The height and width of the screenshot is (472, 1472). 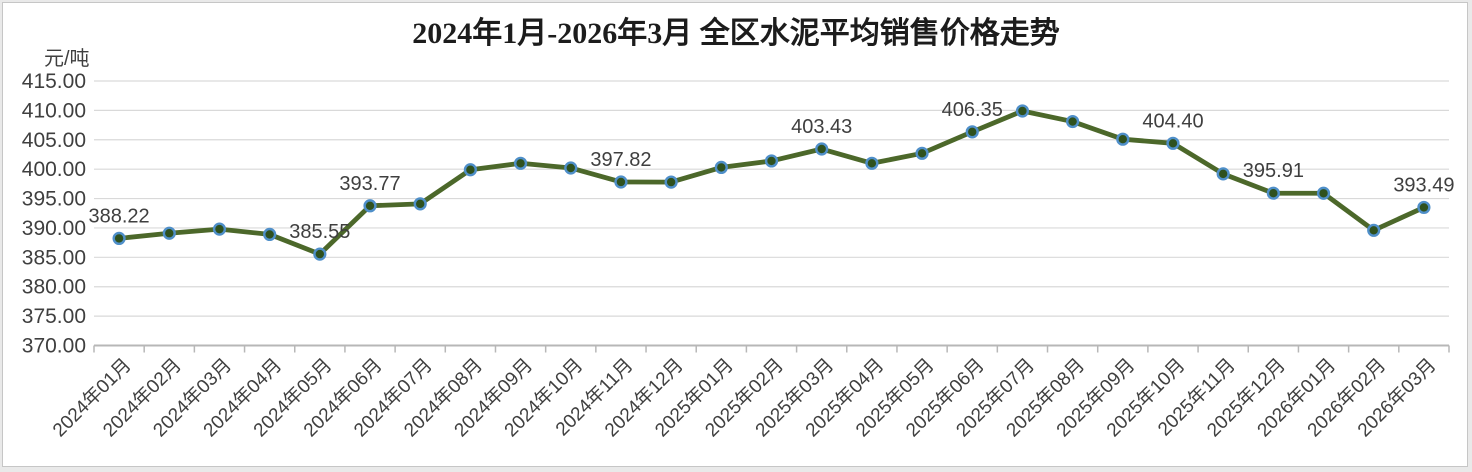 I want to click on chart-title: 2024年1月-2026年3月 全区水泥平均销售价格走势, so click(x=736, y=33).